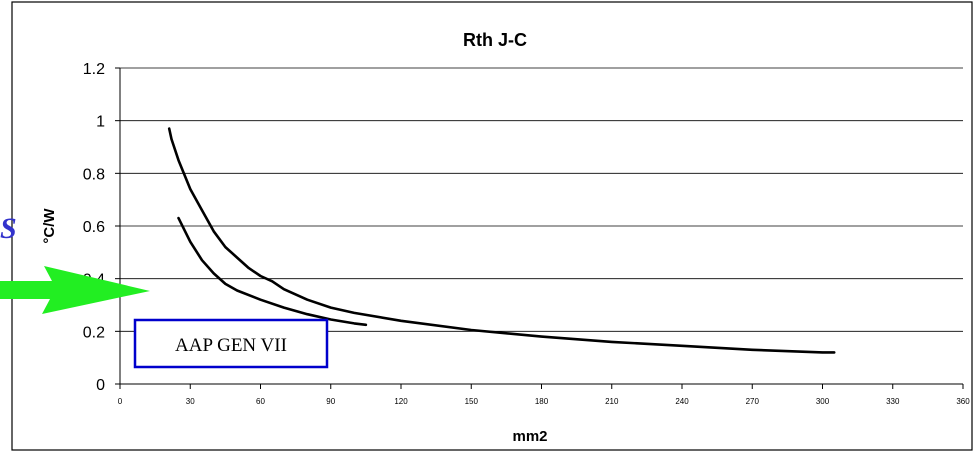  I want to click on arrow-icon, so click(75, 290).